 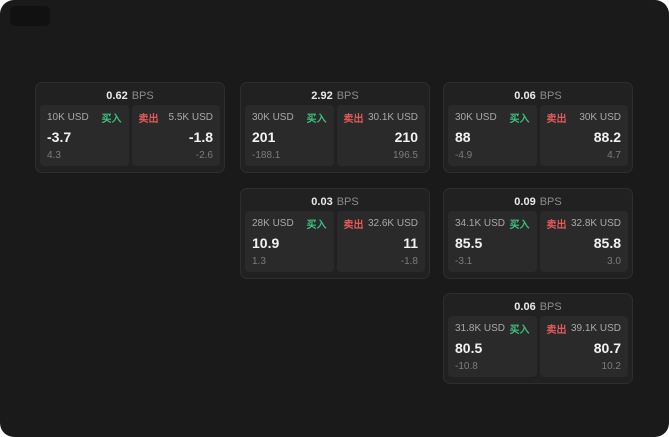 What do you see at coordinates (525, 202) in the screenshot?
I see `spread-value: 0.09` at bounding box center [525, 202].